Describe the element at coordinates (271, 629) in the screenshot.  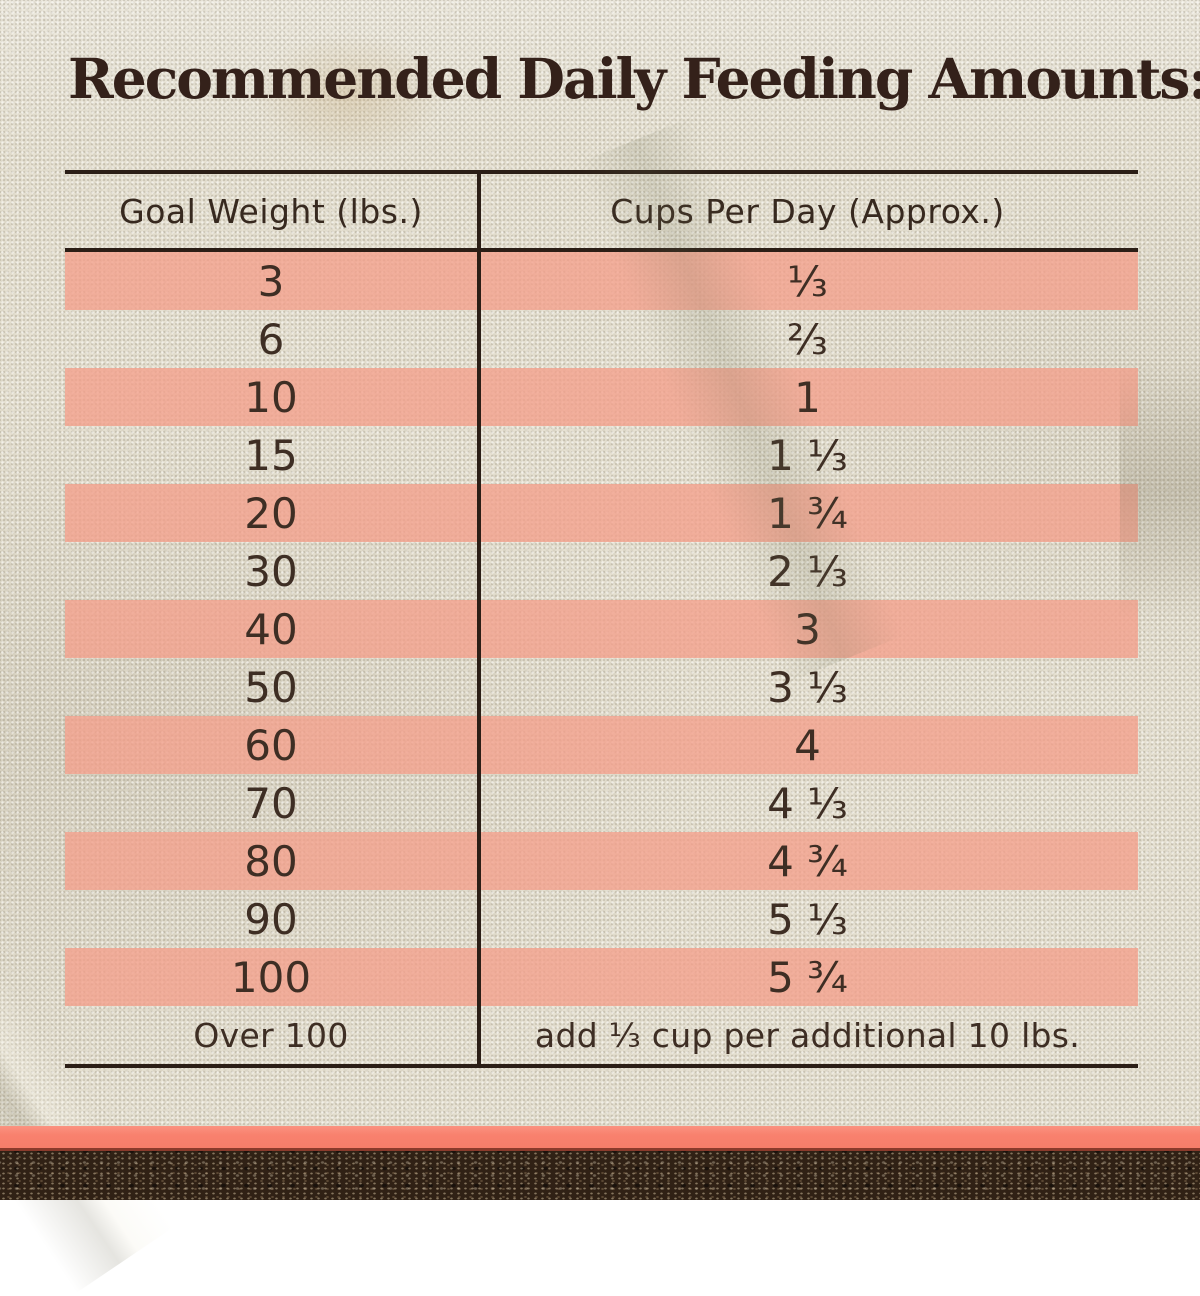
I see `goal-weight-cell: 40` at that location.